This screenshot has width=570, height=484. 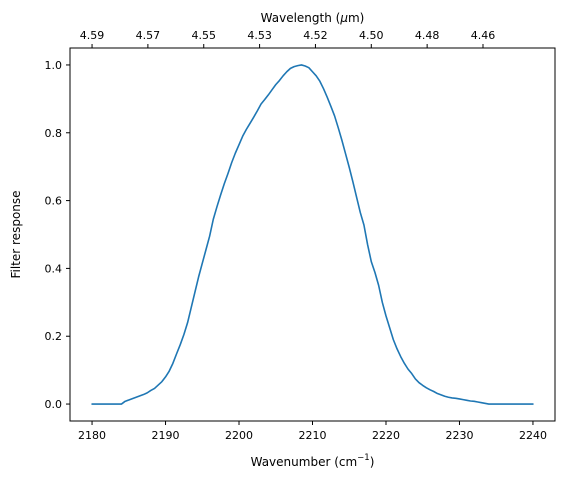 What do you see at coordinates (166, 435) in the screenshot?
I see `x-tick-label: 2190` at bounding box center [166, 435].